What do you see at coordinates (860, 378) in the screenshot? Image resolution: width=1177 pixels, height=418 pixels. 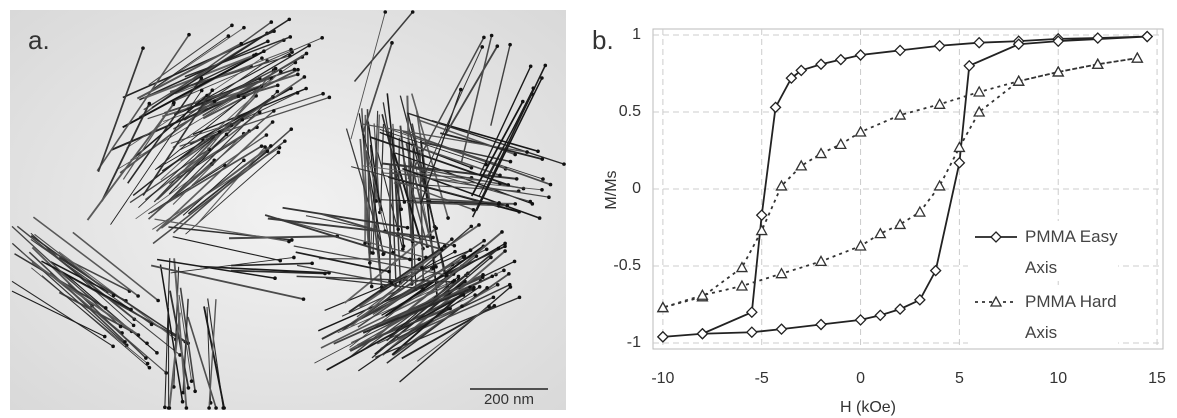 I see `x-tick-label: 0` at bounding box center [860, 378].